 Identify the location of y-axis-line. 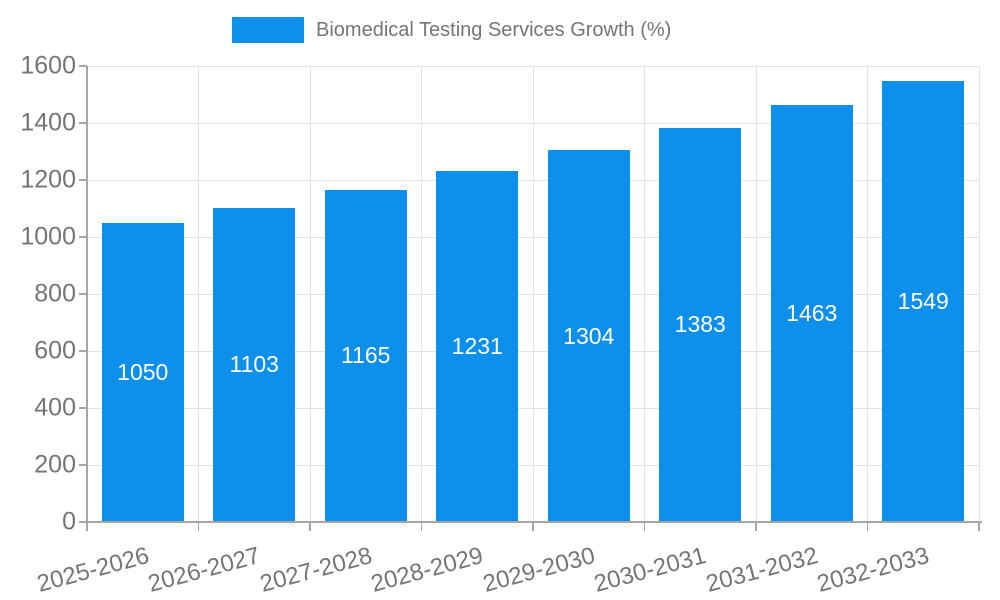
(87, 295).